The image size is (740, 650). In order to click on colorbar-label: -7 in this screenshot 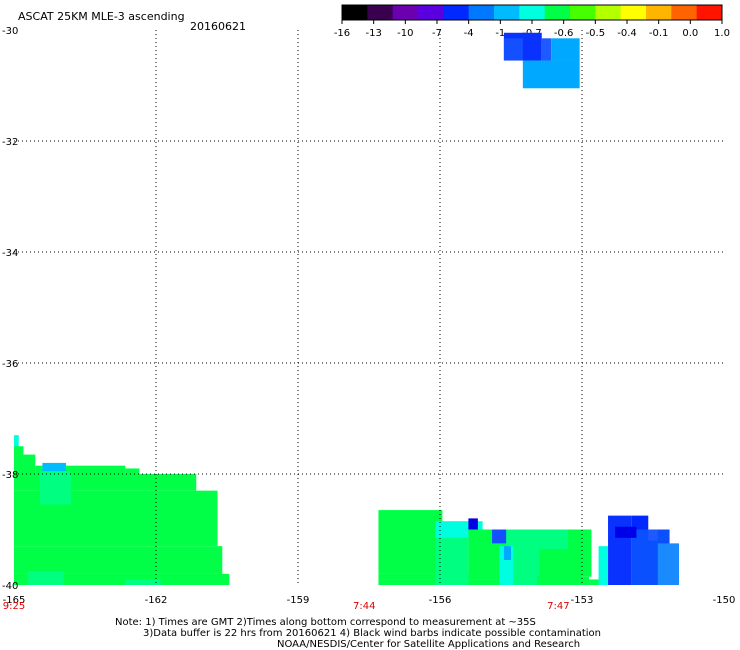, I will do `click(437, 33)`.